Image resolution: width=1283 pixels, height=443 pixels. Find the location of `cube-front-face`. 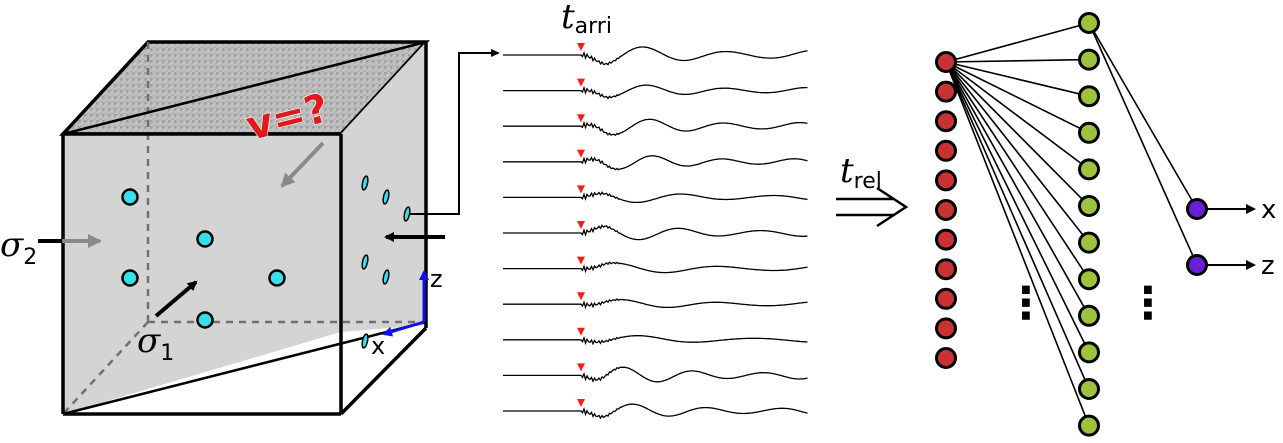

cube-front-face is located at coordinates (202, 274).